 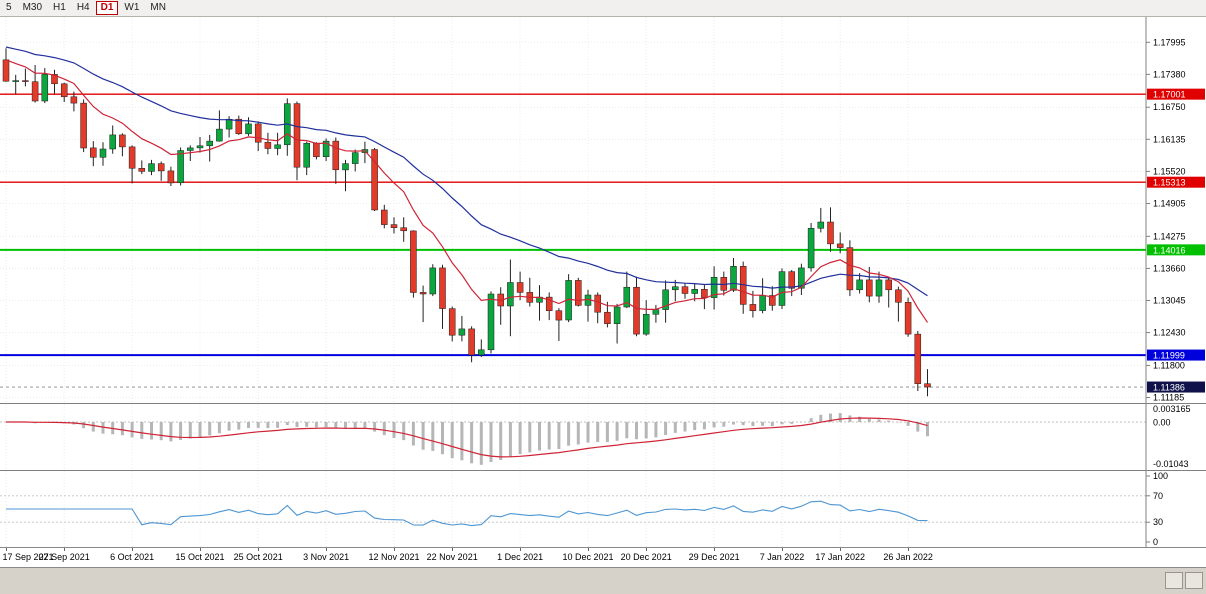 What do you see at coordinates (467, 437) in the screenshot?
I see `macd-signal-line` at bounding box center [467, 437].